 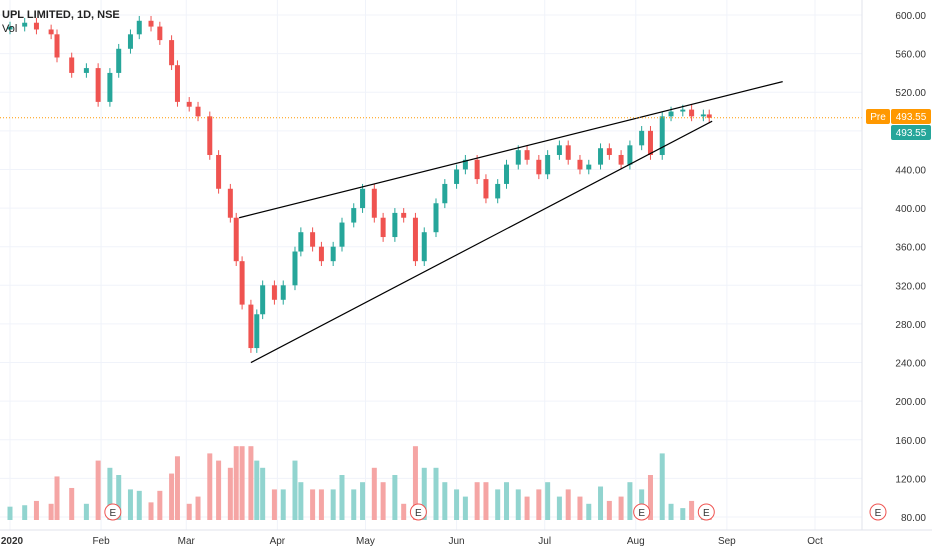 I want to click on time-tick: Feb, so click(x=101, y=541).